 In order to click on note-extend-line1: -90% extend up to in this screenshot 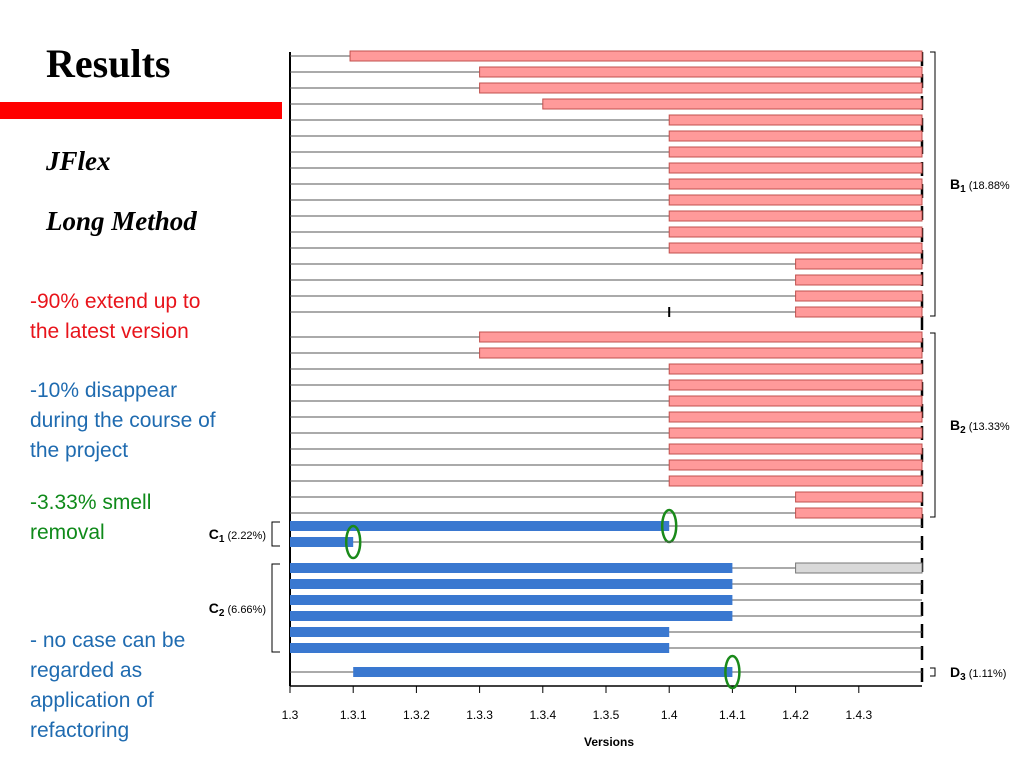, I will do `click(115, 301)`.